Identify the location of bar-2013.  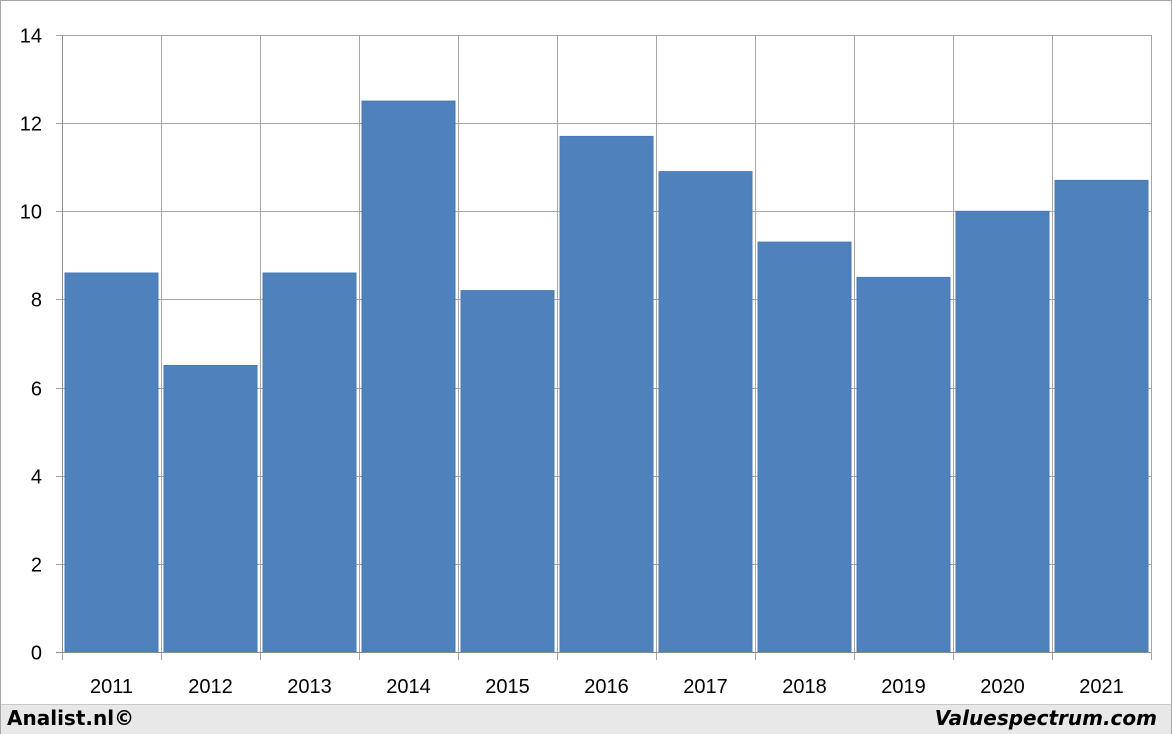
(309, 462).